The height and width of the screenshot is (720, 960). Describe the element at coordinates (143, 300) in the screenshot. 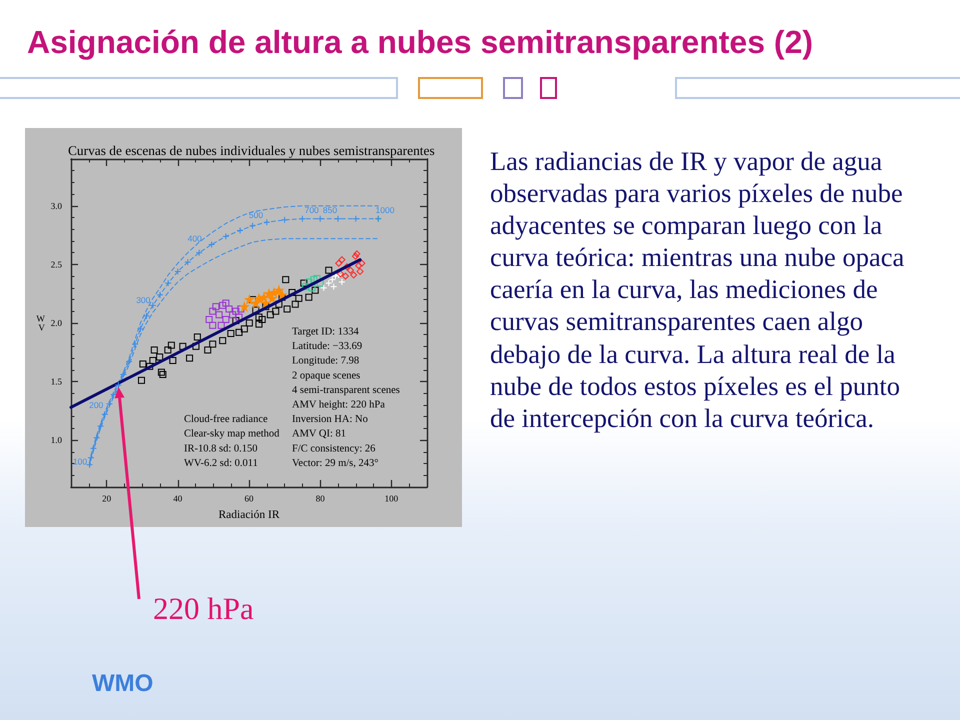

I see `annotation: 300` at that location.